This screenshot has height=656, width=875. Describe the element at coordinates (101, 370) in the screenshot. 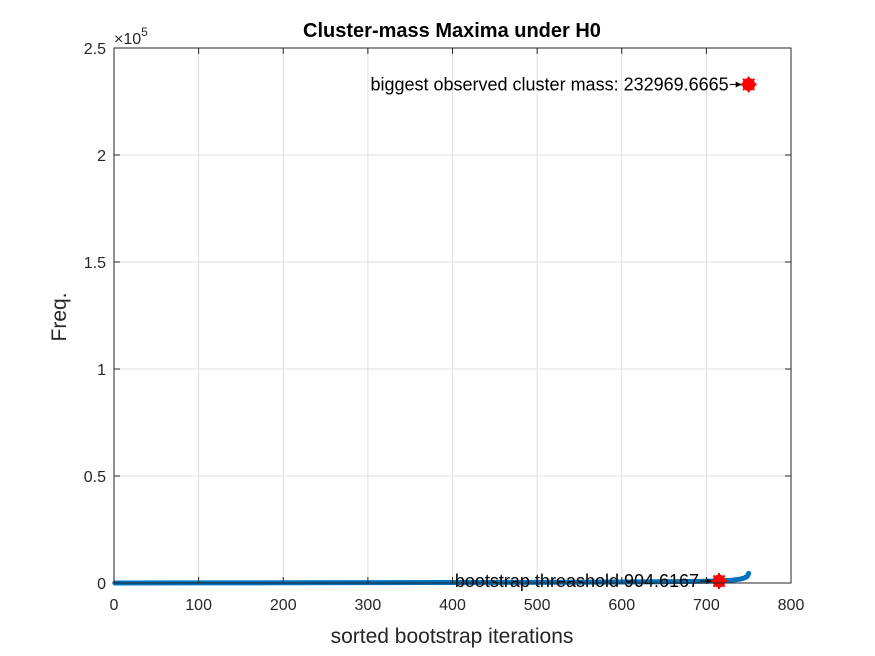

I see `y-tick-label: 1` at that location.